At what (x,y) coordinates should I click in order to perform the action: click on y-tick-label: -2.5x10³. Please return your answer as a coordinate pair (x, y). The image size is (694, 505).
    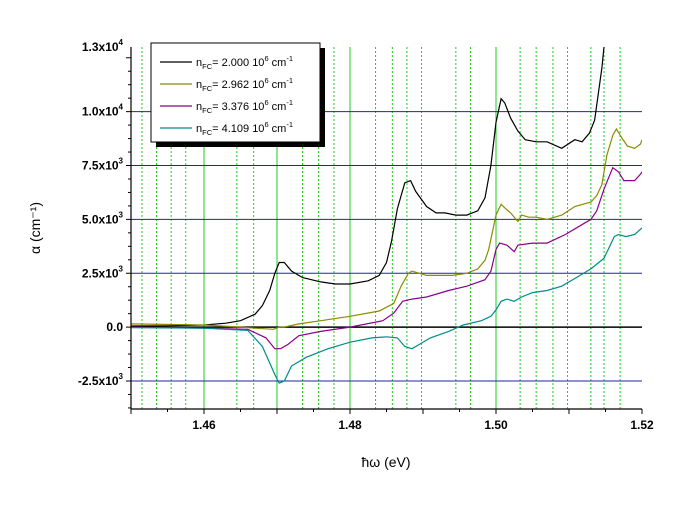
    Looking at the image, I should click on (101, 380).